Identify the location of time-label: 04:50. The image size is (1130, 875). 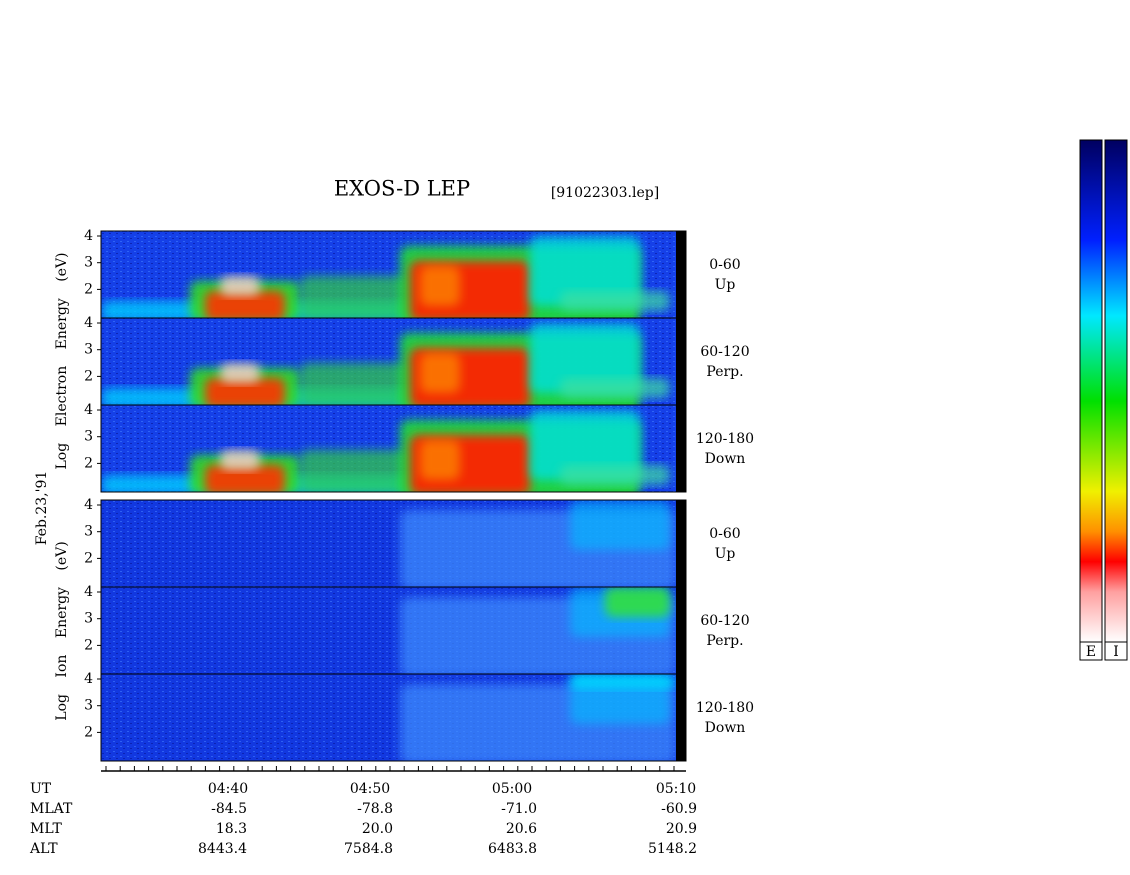
(370, 789).